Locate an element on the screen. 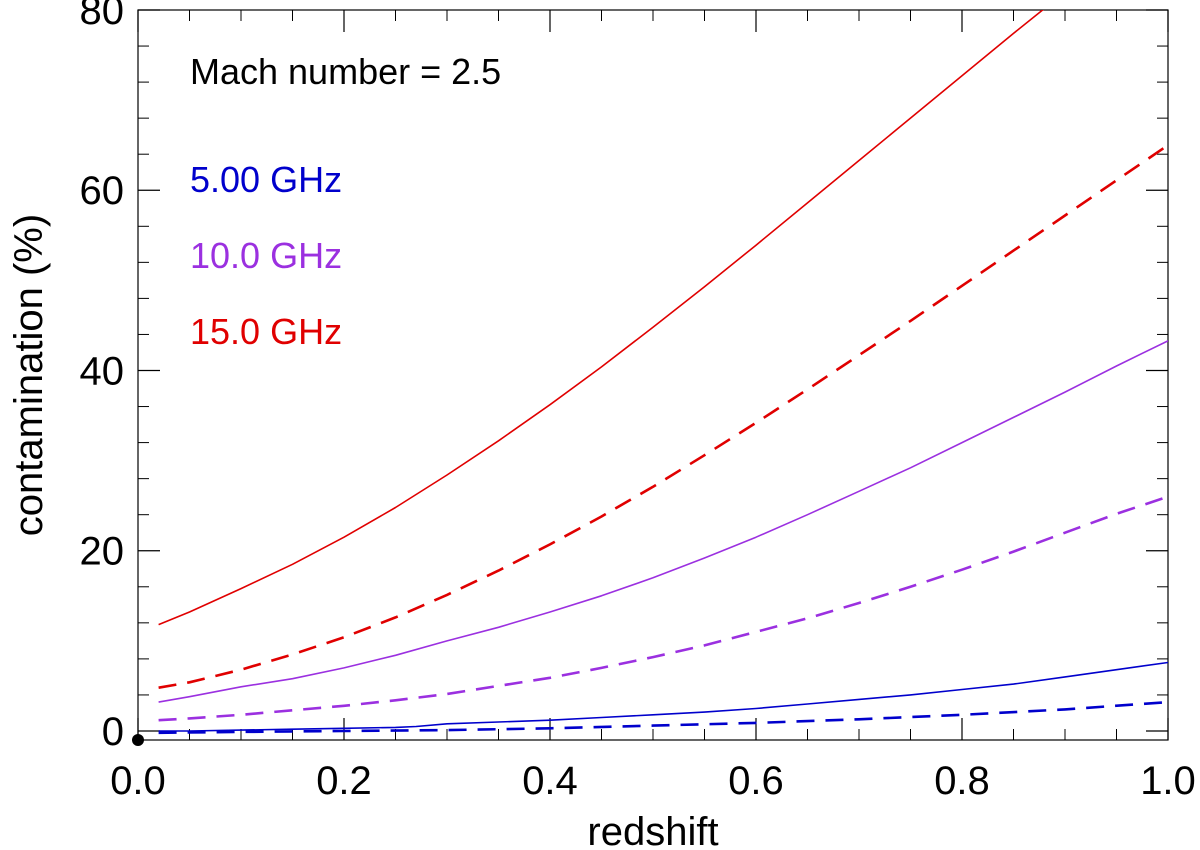  y-tick-label: 0 is located at coordinates (113, 732).